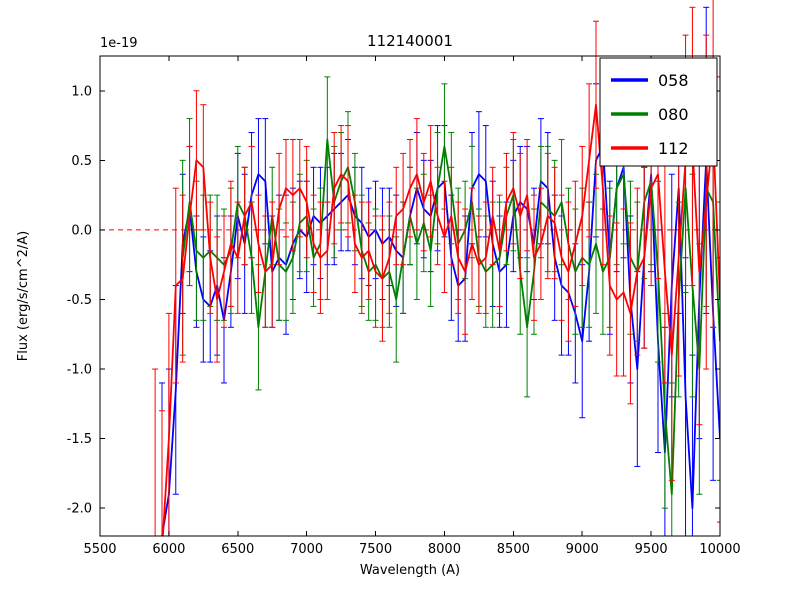 This screenshot has height=600, width=800. I want to click on y-tick-label: 0.5, so click(81, 161).